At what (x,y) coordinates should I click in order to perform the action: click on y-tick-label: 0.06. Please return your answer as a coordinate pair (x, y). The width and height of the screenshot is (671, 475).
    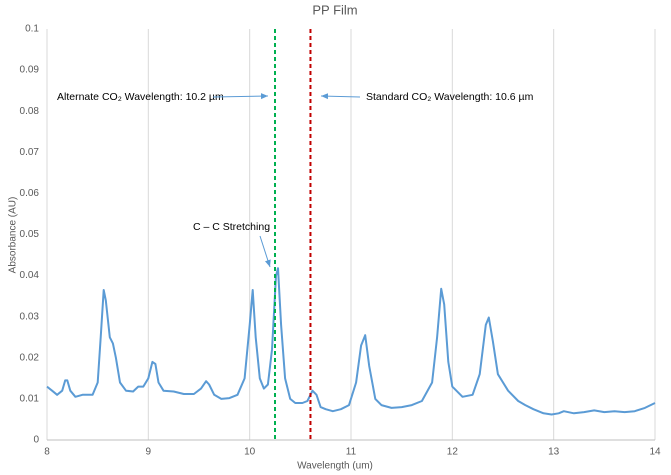
    Looking at the image, I should click on (30, 193).